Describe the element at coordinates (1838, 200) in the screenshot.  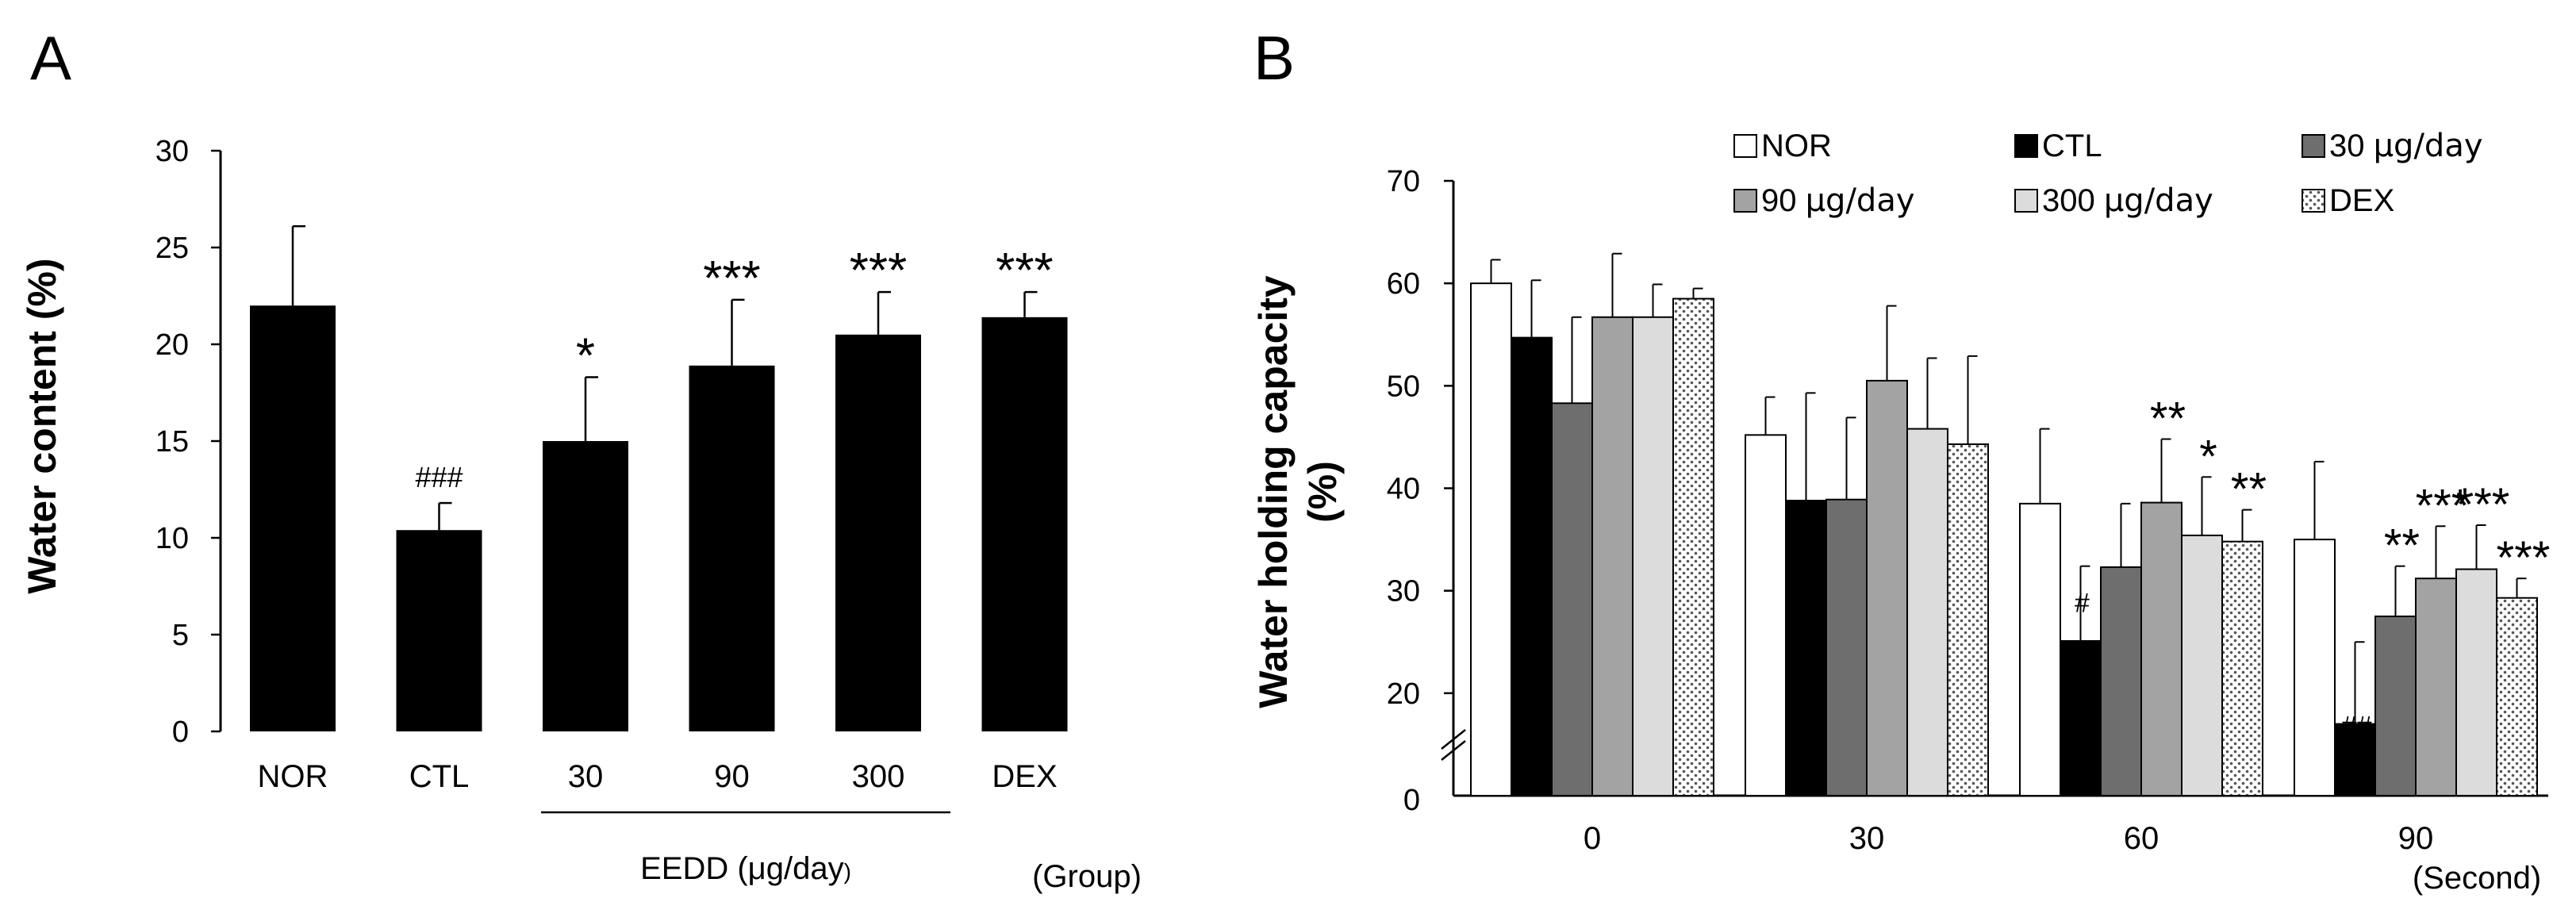
I see `legend-label: 90 μg/day` at that location.